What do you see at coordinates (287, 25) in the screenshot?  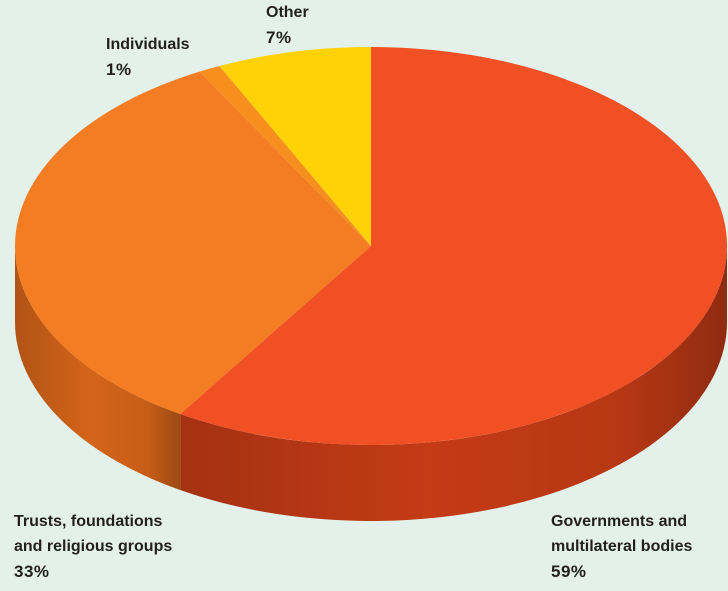 I see `label-other: Other 7%` at bounding box center [287, 25].